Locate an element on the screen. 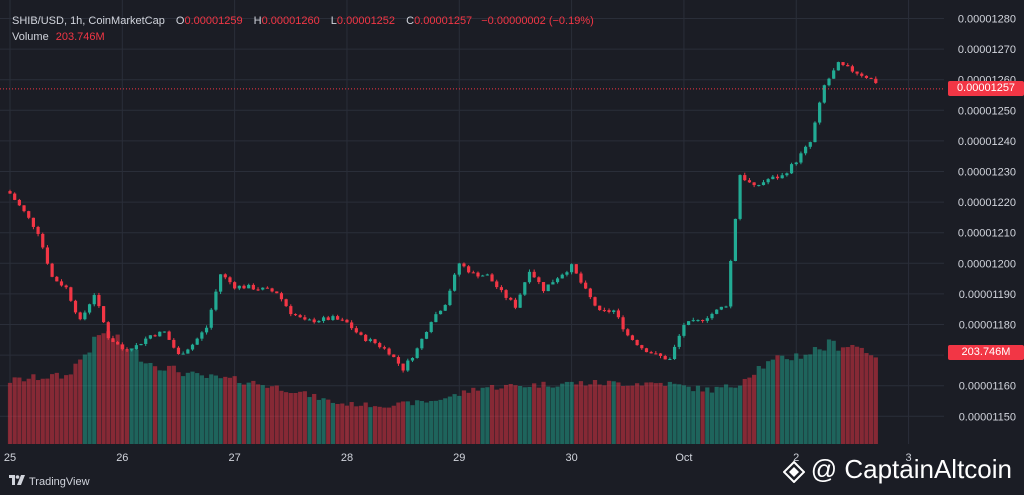  open-label: O is located at coordinates (180, 21).